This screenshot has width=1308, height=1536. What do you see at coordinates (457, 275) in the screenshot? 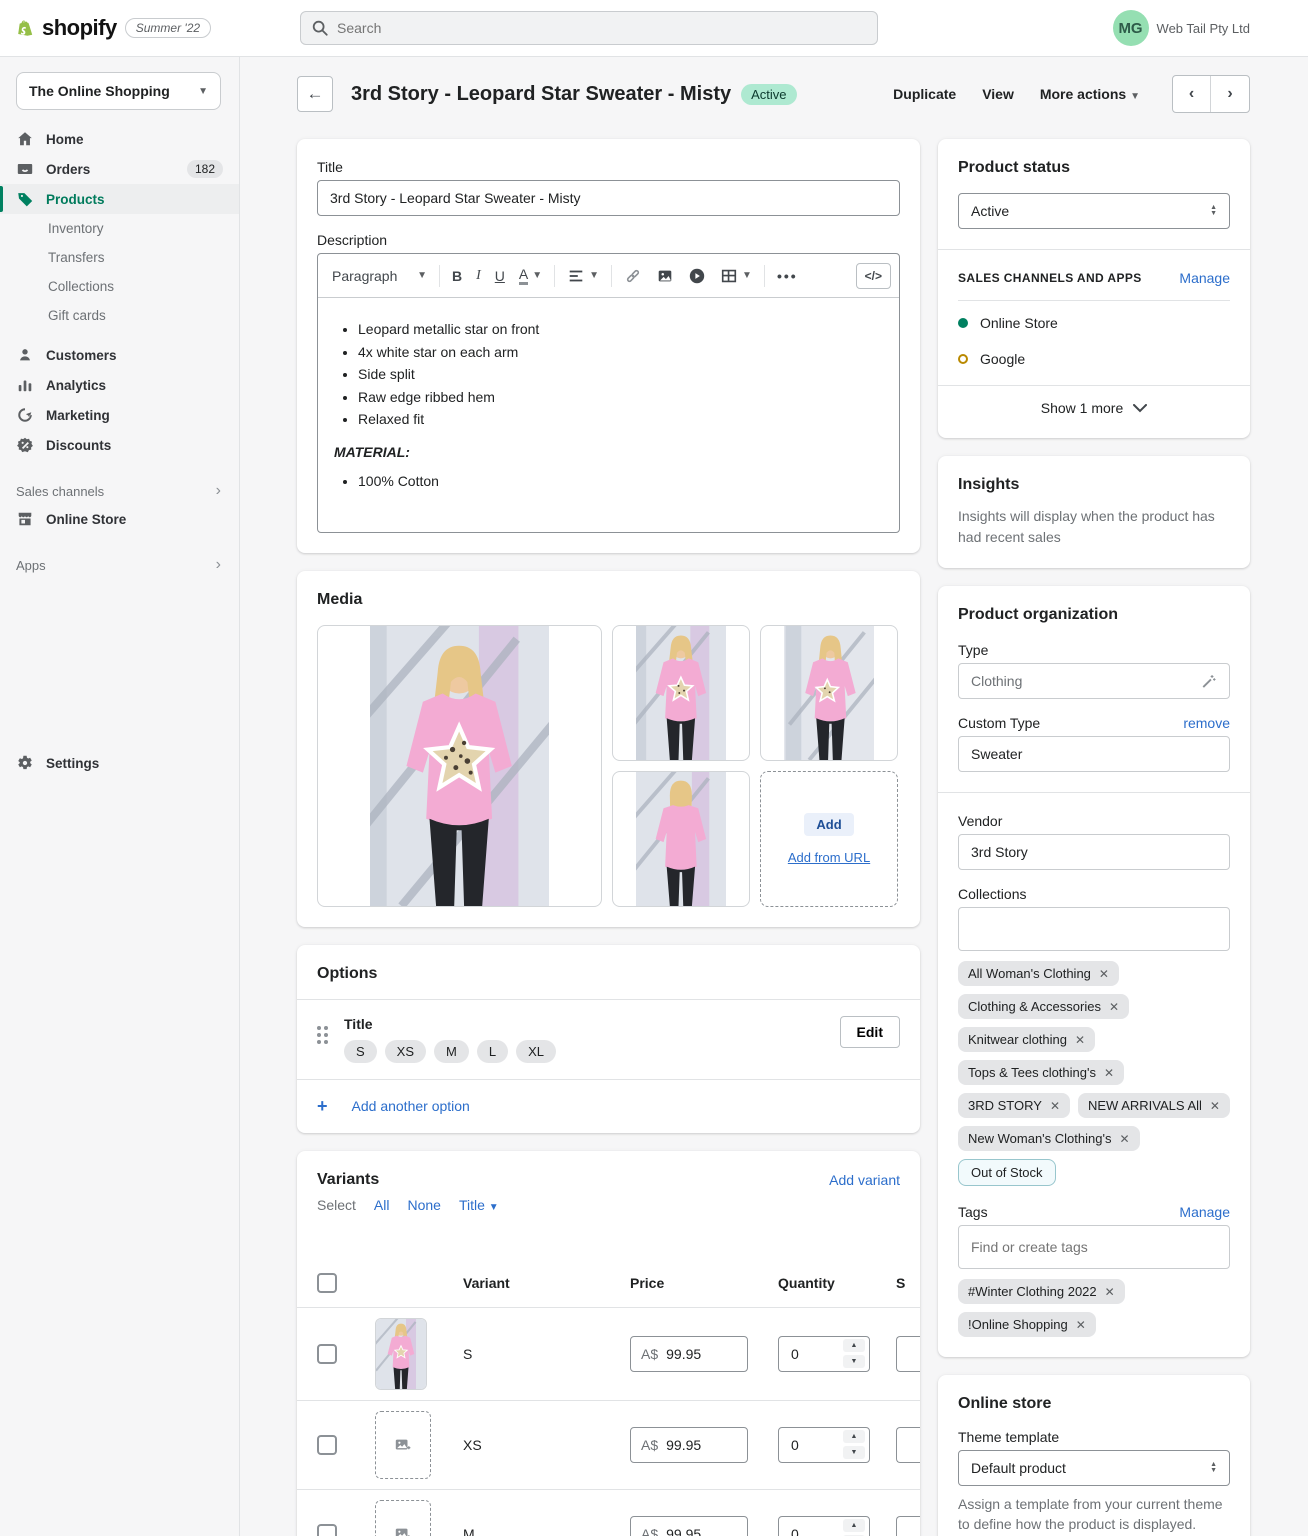
I see `bold-button: B` at bounding box center [457, 275].